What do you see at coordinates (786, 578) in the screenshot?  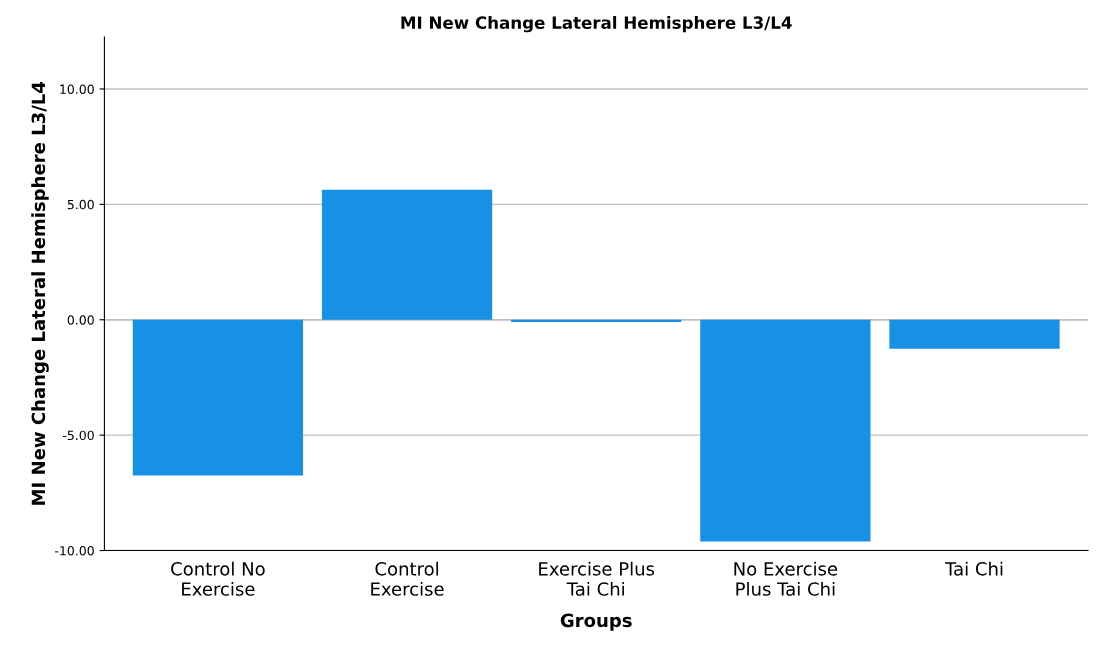 I see `x-tick-label: No Exercise Plus Tai Chi` at bounding box center [786, 578].